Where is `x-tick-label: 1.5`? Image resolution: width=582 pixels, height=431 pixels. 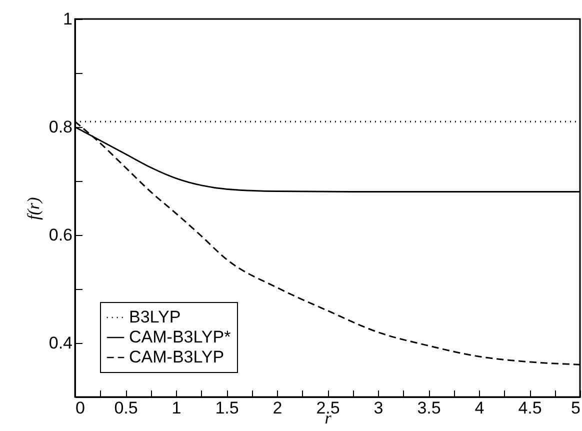
x-tick-label: 1.5 is located at coordinates (227, 408).